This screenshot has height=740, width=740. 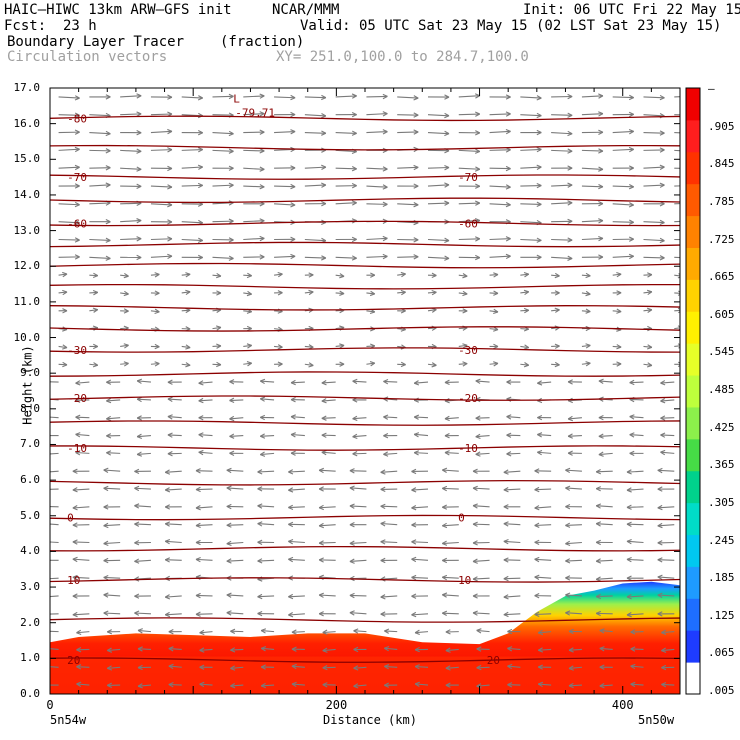 I want to click on forecast-hour: 23 h, so click(x=80, y=26).